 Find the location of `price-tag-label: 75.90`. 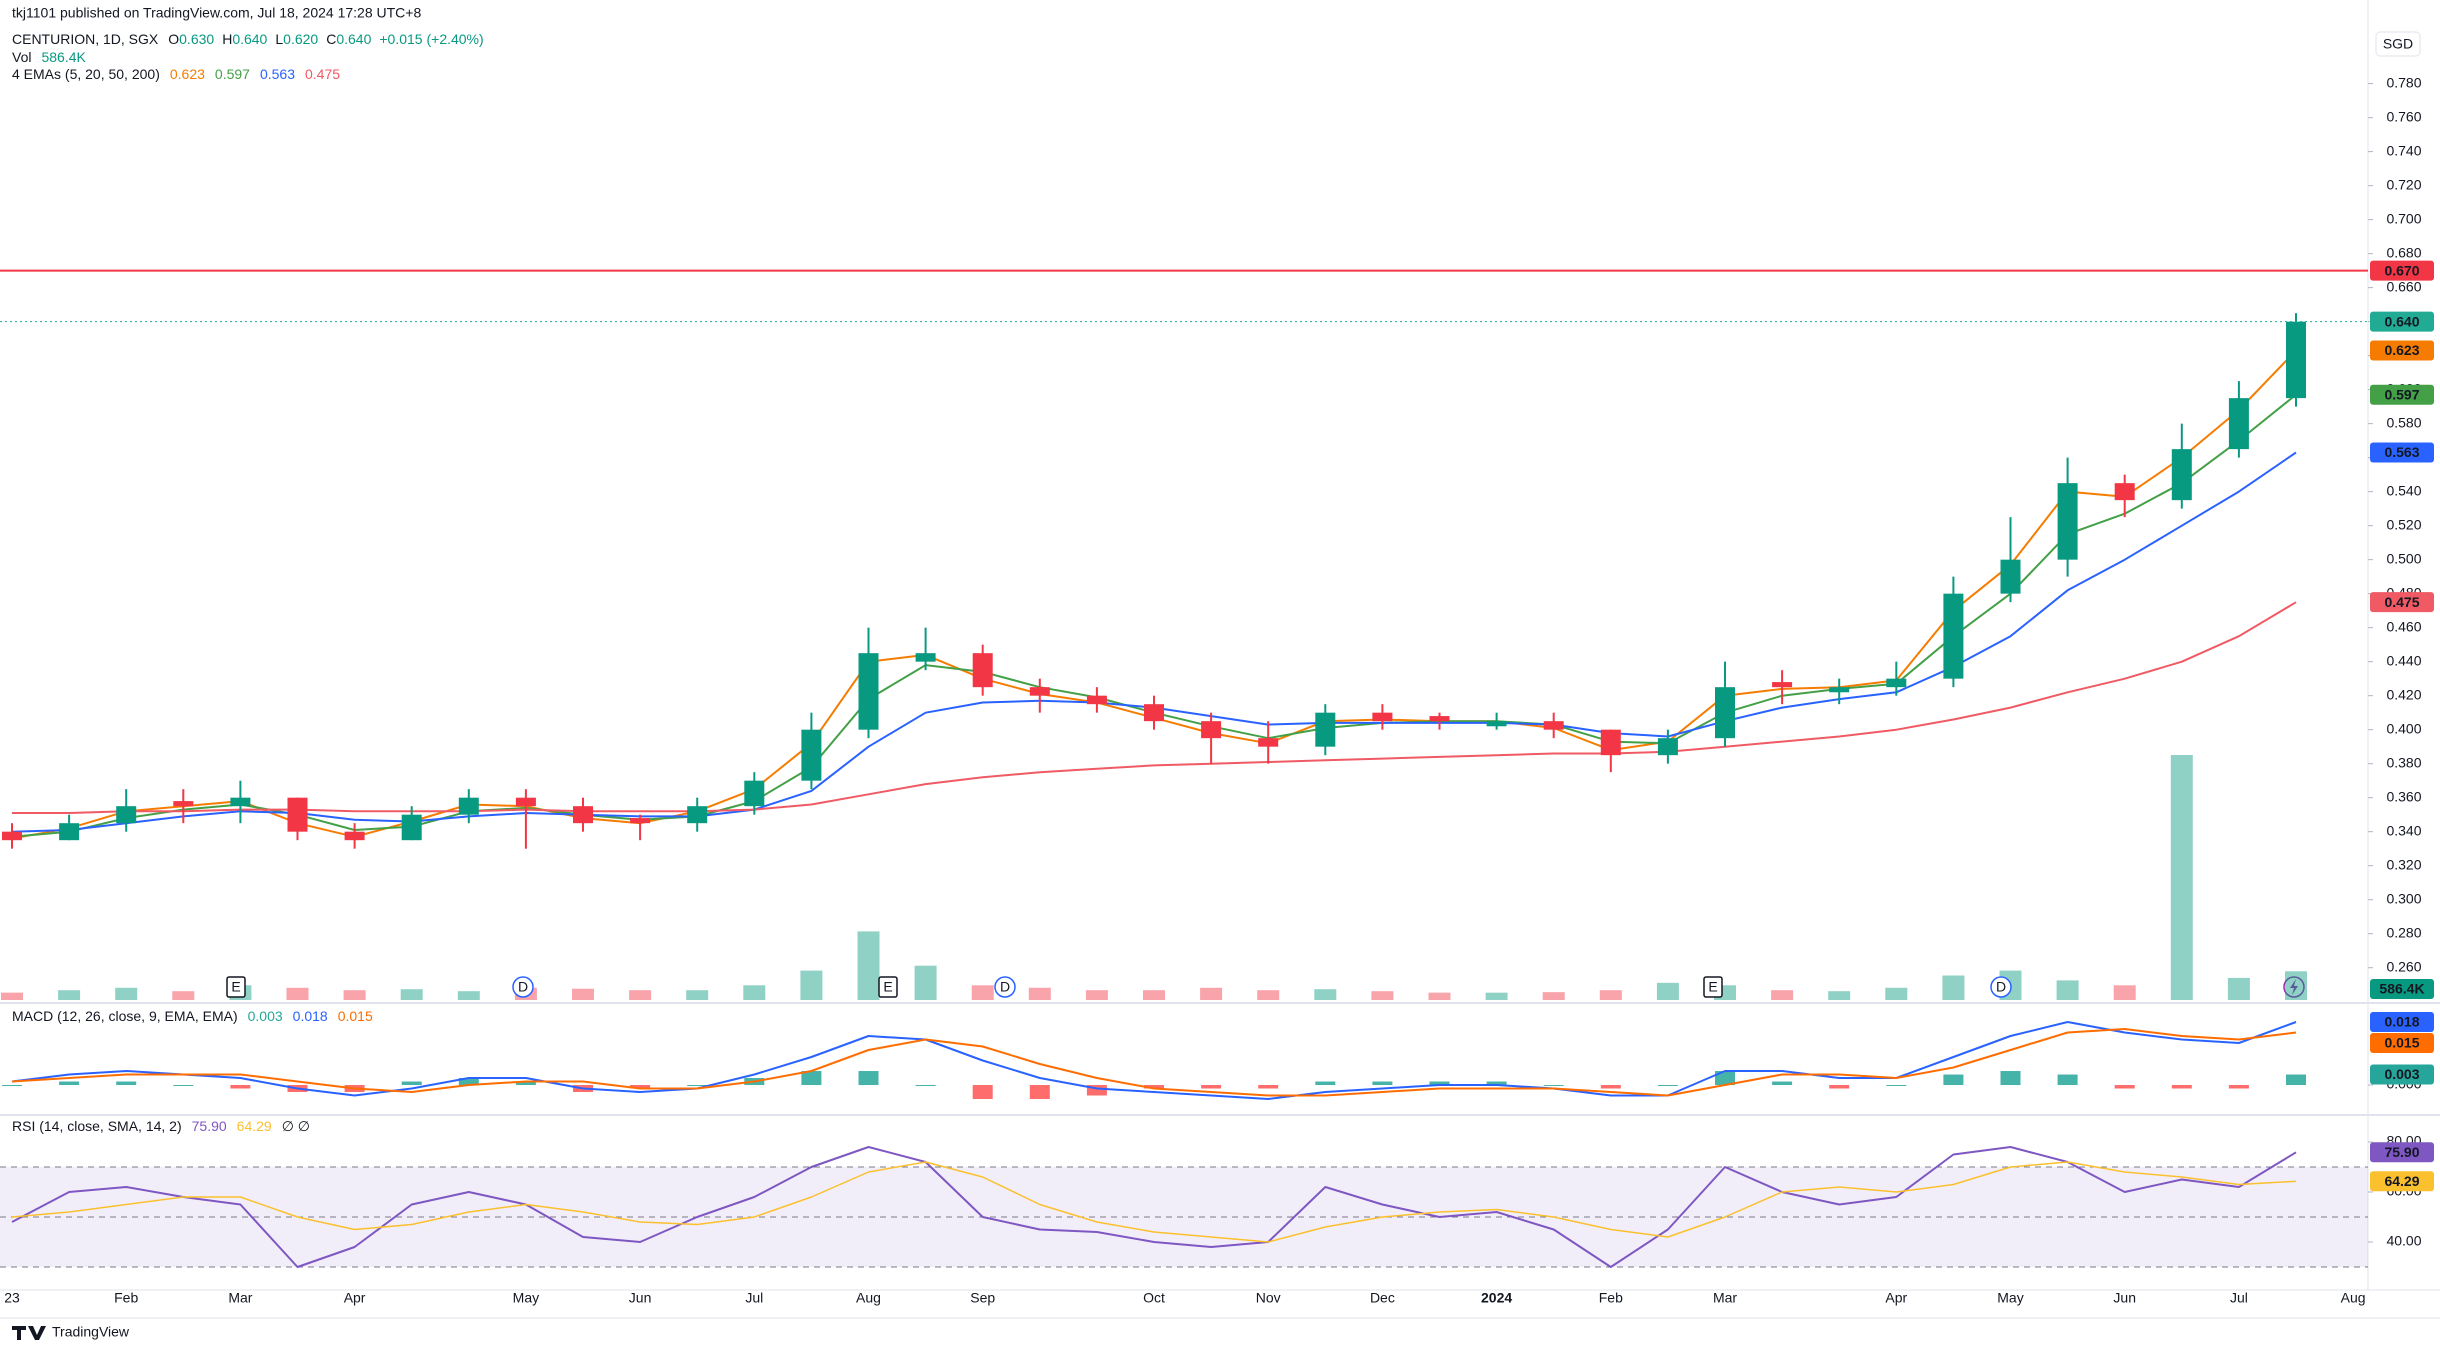

price-tag-label: 75.90 is located at coordinates (2401, 1152).